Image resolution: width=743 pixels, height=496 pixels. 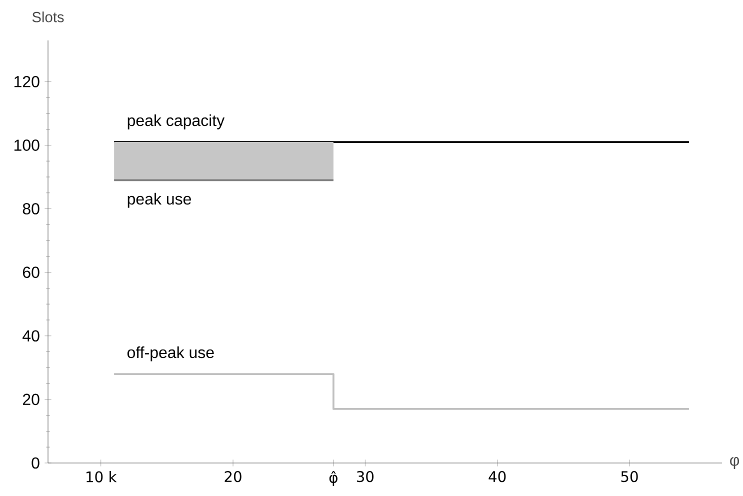 What do you see at coordinates (176, 122) in the screenshot?
I see `series-label: peak capacity` at bounding box center [176, 122].